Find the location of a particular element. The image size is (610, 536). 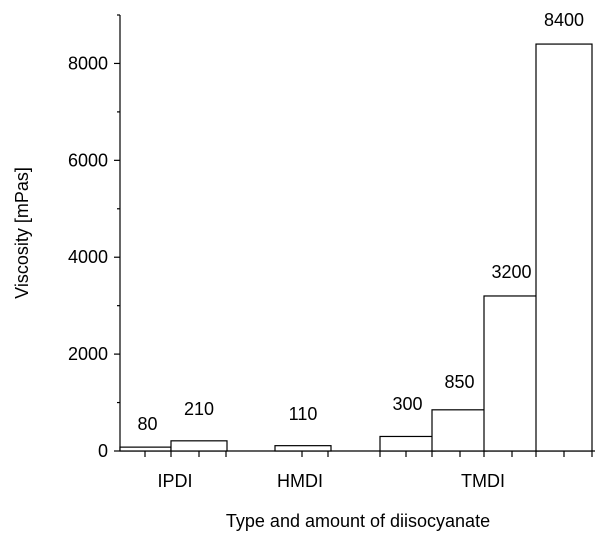

data-label: 850 is located at coordinates (459, 382).